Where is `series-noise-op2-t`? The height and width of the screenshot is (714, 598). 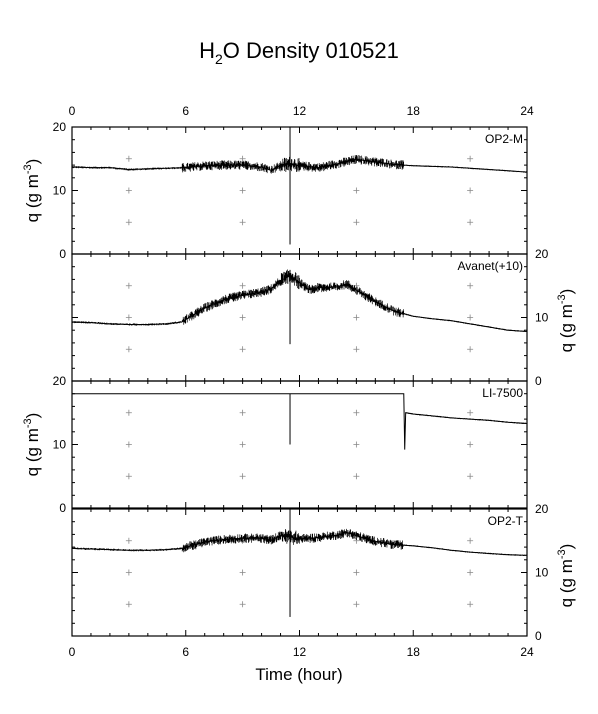 series-noise-op2-t is located at coordinates (299, 542).